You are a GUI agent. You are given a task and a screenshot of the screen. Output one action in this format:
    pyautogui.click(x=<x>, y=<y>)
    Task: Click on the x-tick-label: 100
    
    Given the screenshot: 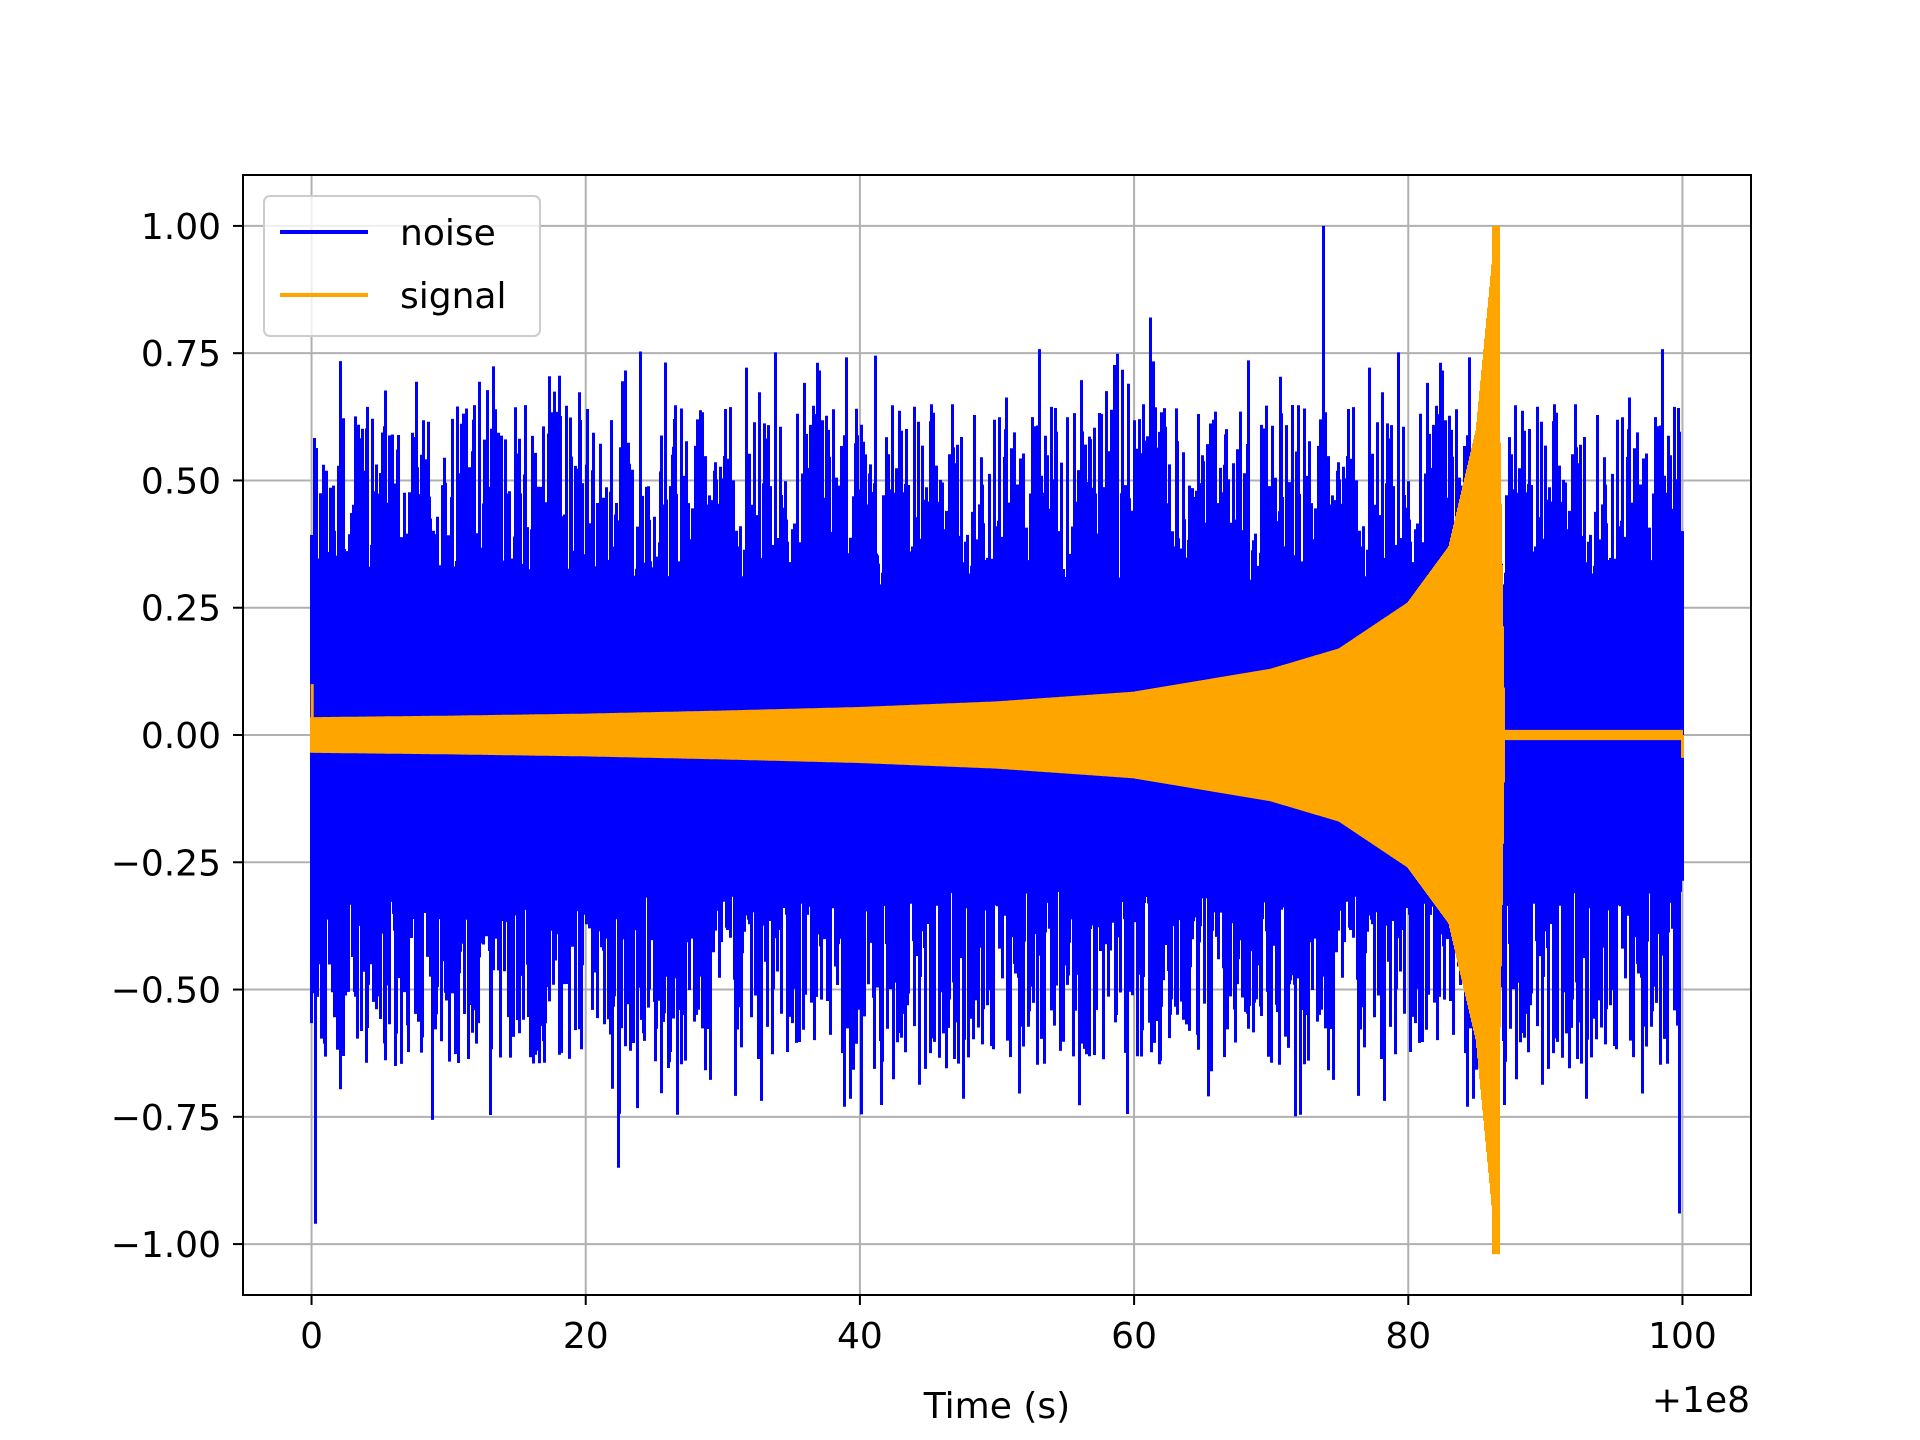 What is the action you would take?
    pyautogui.click(x=1682, y=1336)
    